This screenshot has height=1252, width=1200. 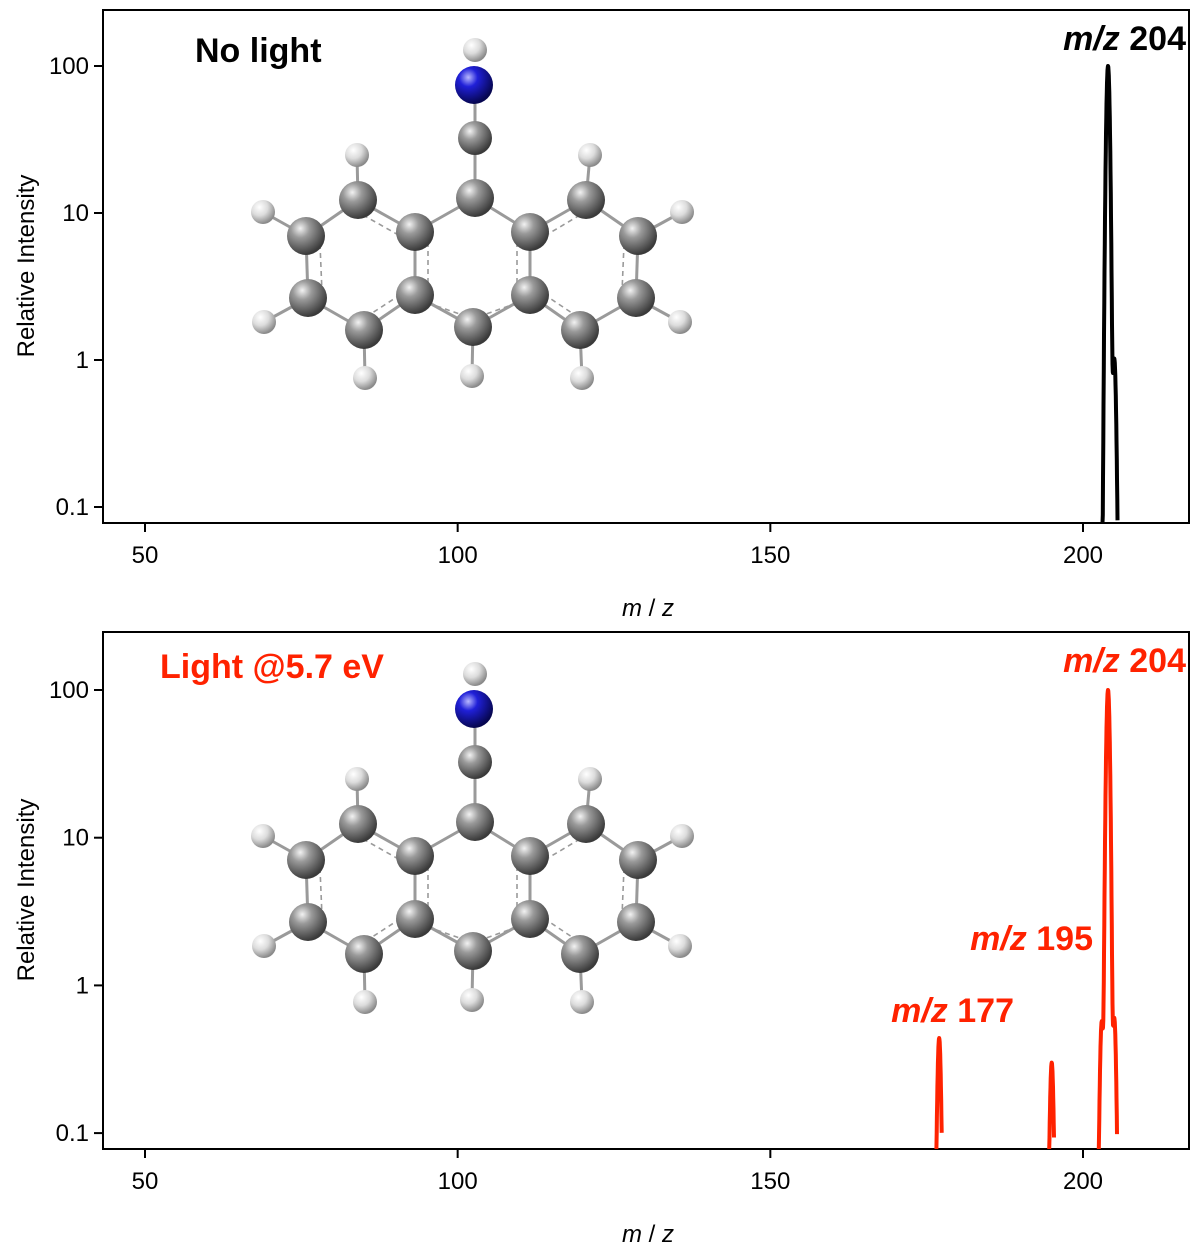 What do you see at coordinates (1038, 836) in the screenshot?
I see `peak-annotations: m/z 177 m/z 195 m/z 204` at bounding box center [1038, 836].